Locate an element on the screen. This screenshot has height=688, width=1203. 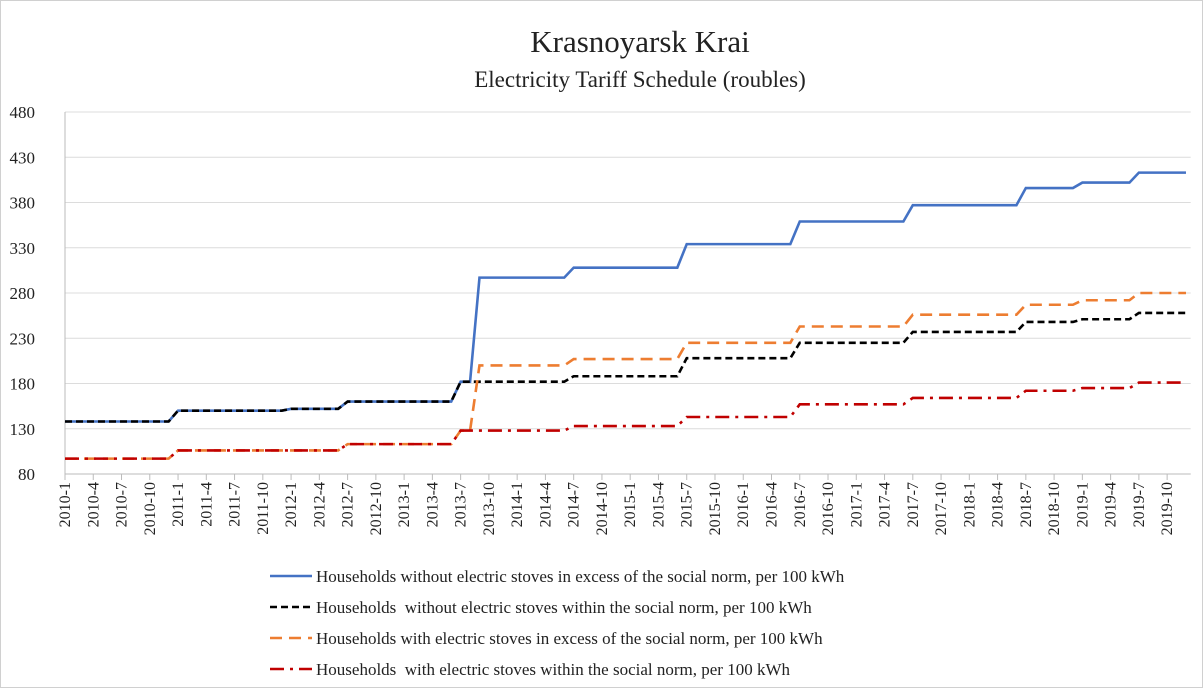
x-tick-label: 2016-7 is located at coordinates (800, 504).